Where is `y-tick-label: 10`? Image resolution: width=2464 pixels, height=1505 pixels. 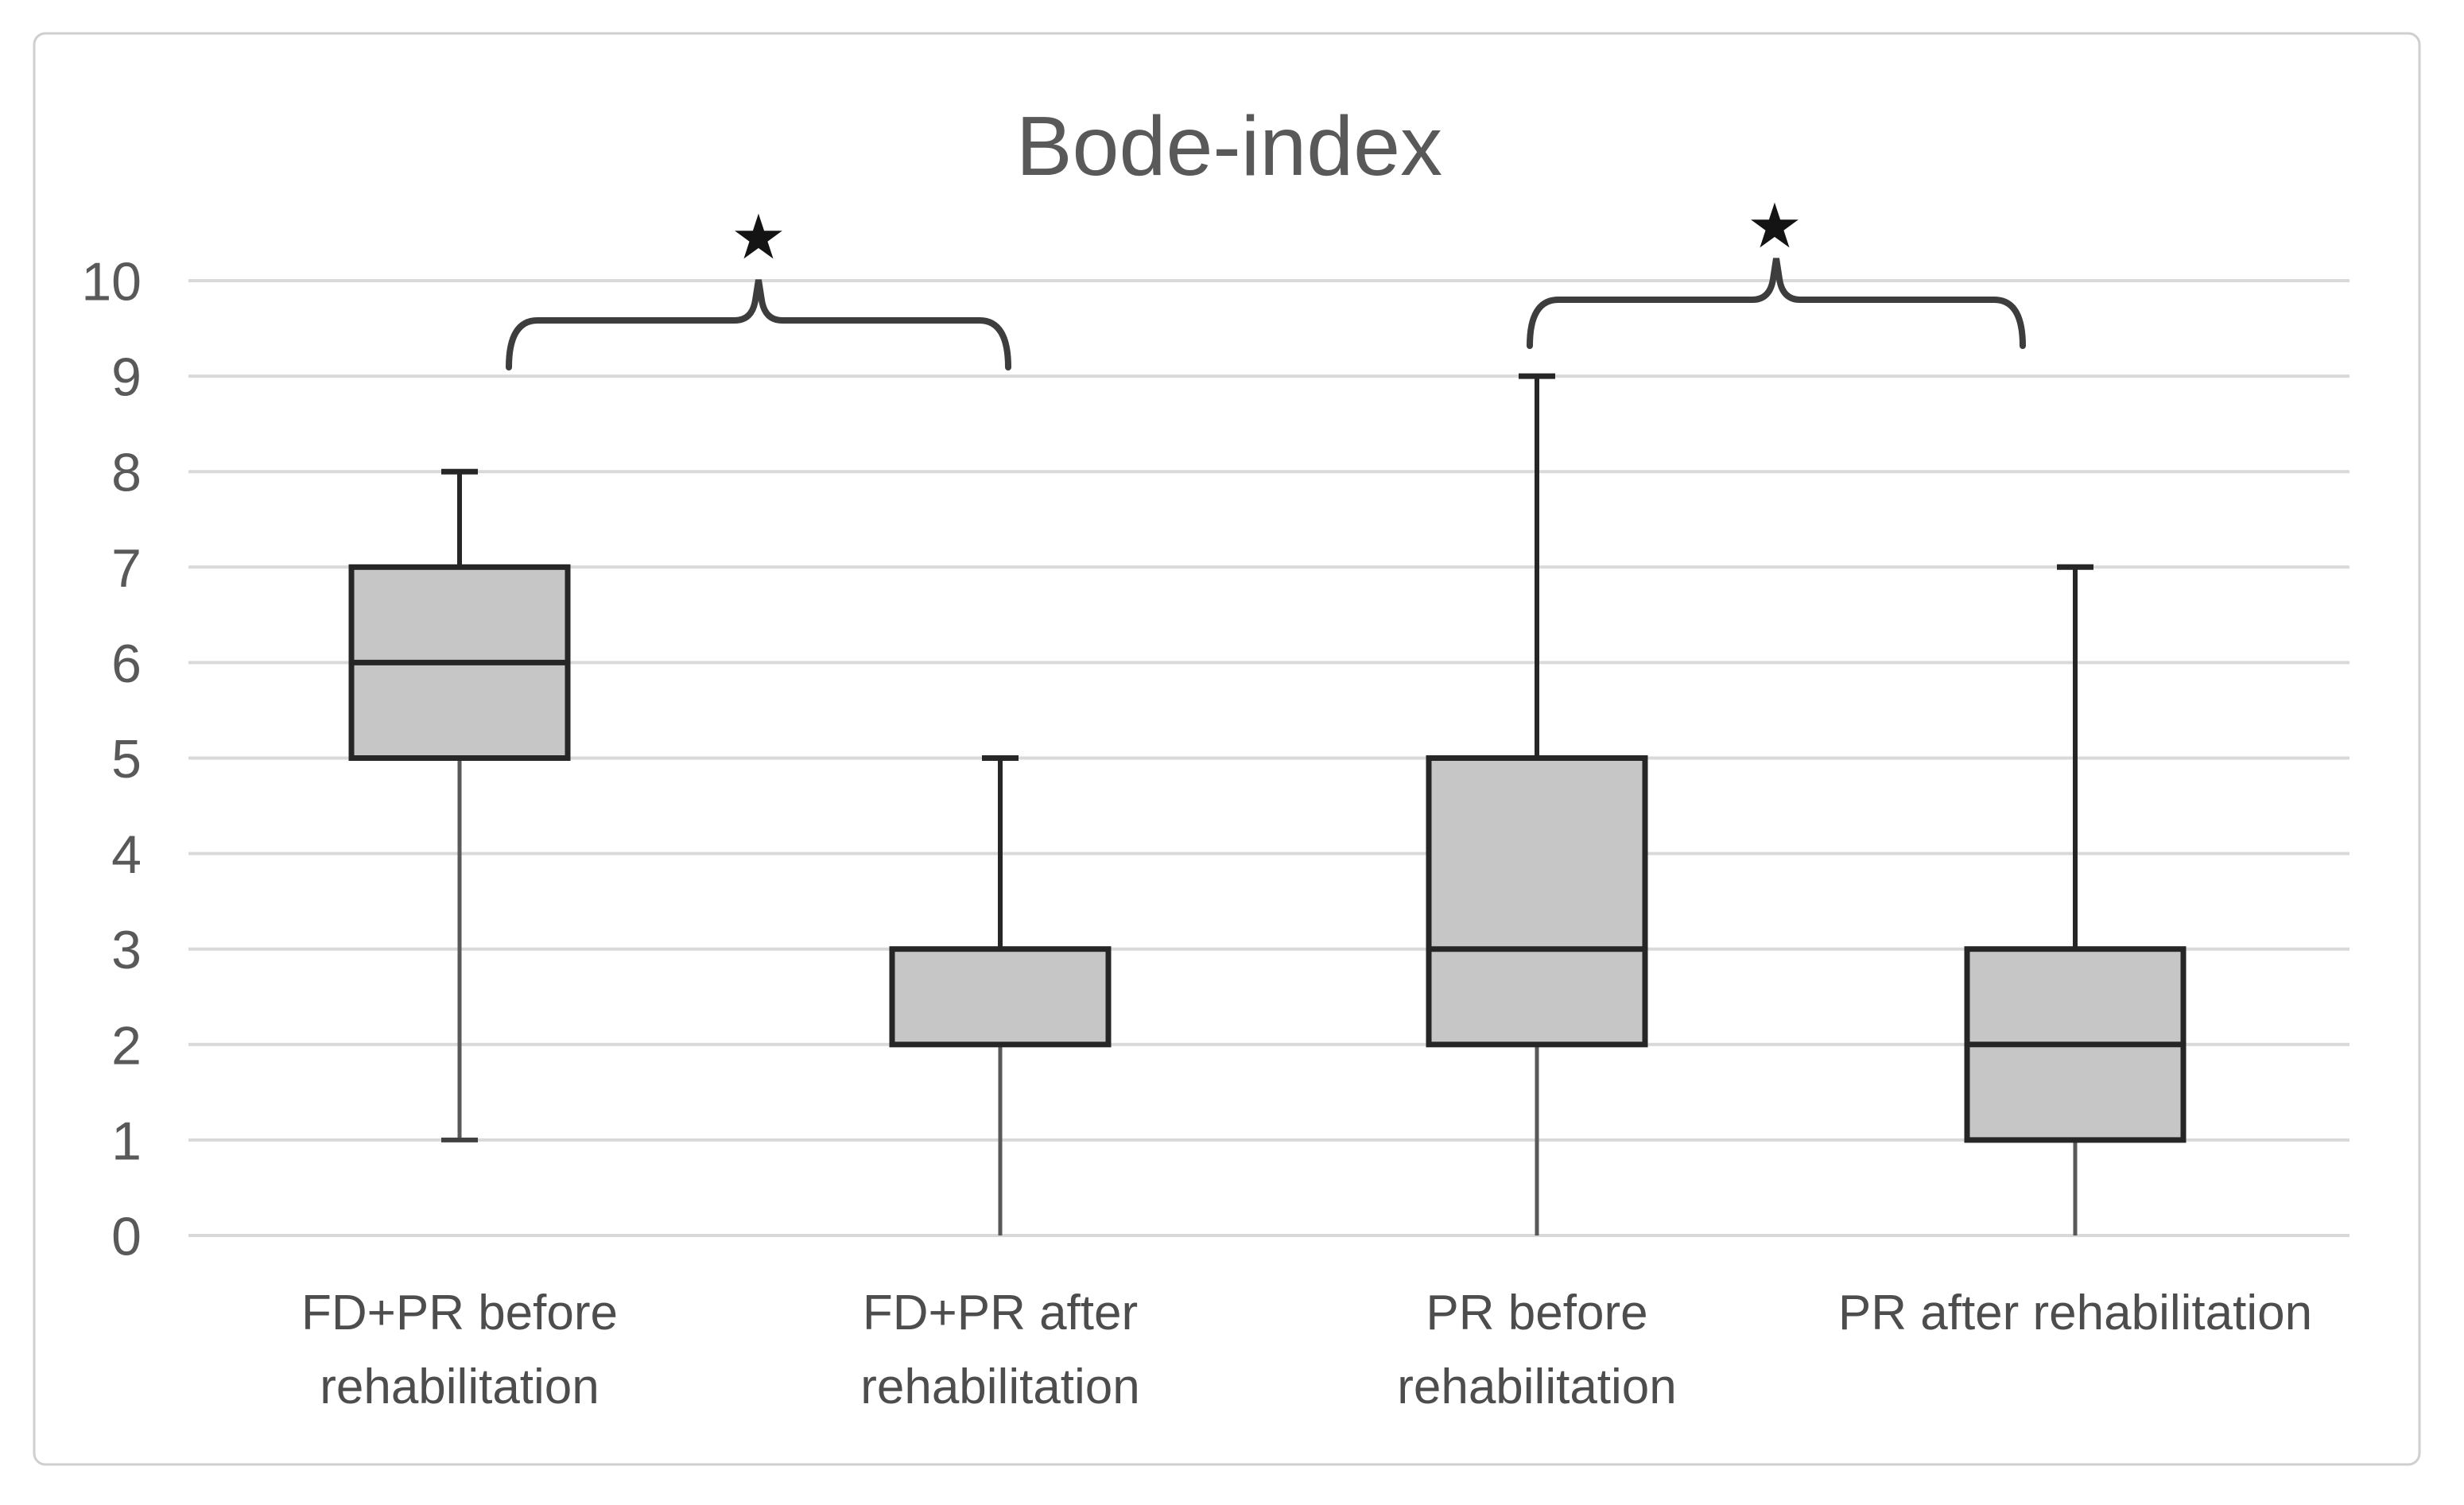 y-tick-label: 10 is located at coordinates (111, 281).